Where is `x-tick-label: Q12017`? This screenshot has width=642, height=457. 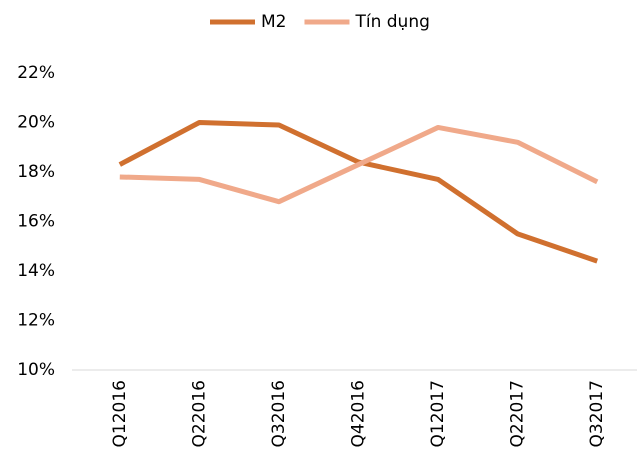 x-tick-label: Q12017 is located at coordinates (438, 413).